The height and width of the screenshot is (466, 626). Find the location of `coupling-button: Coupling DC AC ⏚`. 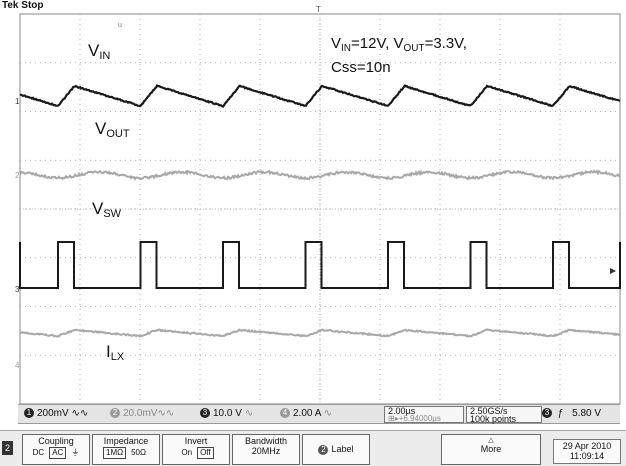

coupling-button: Coupling DC AC ⏚ is located at coordinates (56, 449).